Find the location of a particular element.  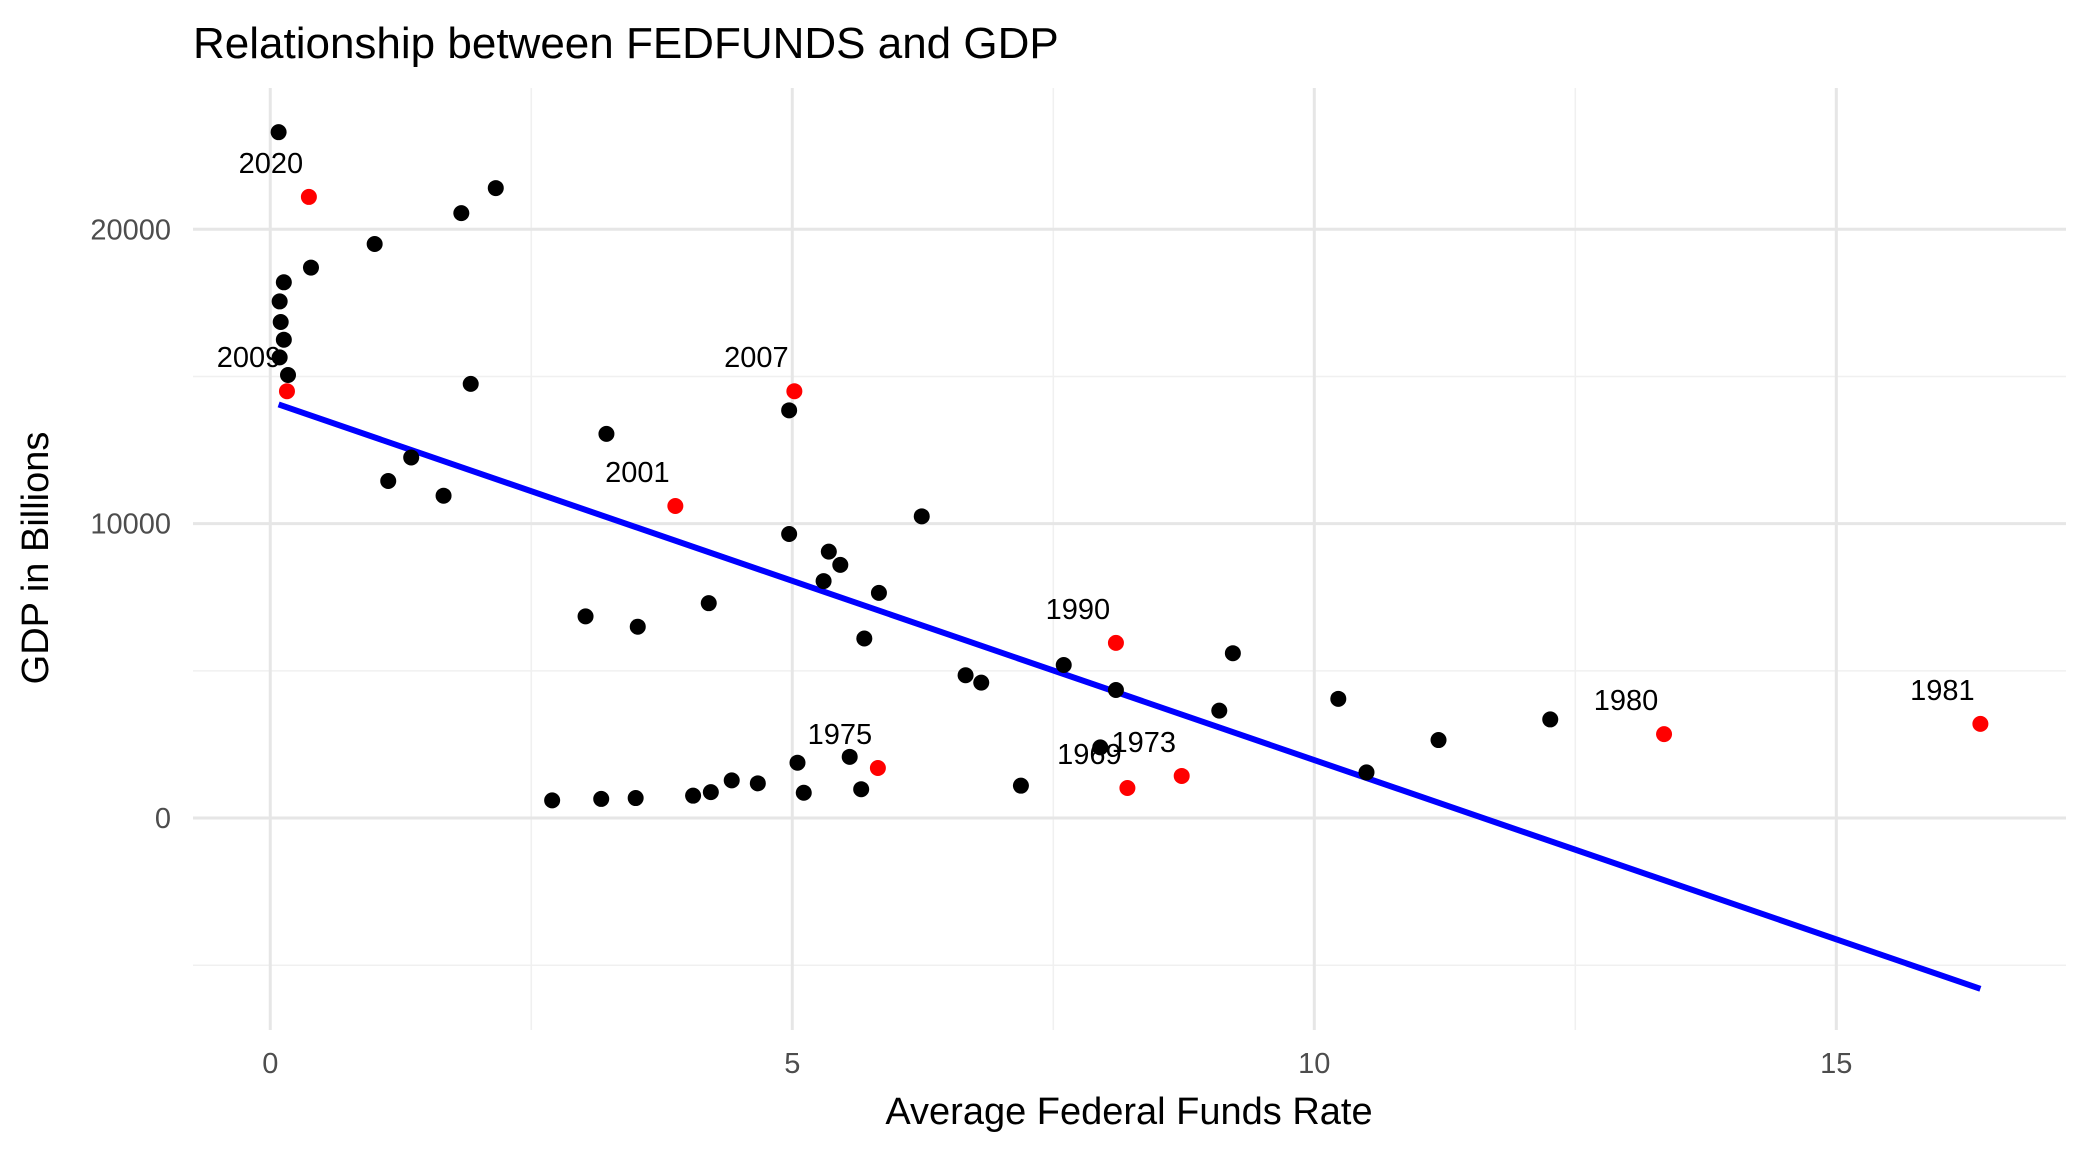

year-label: 2020 is located at coordinates (271, 164).